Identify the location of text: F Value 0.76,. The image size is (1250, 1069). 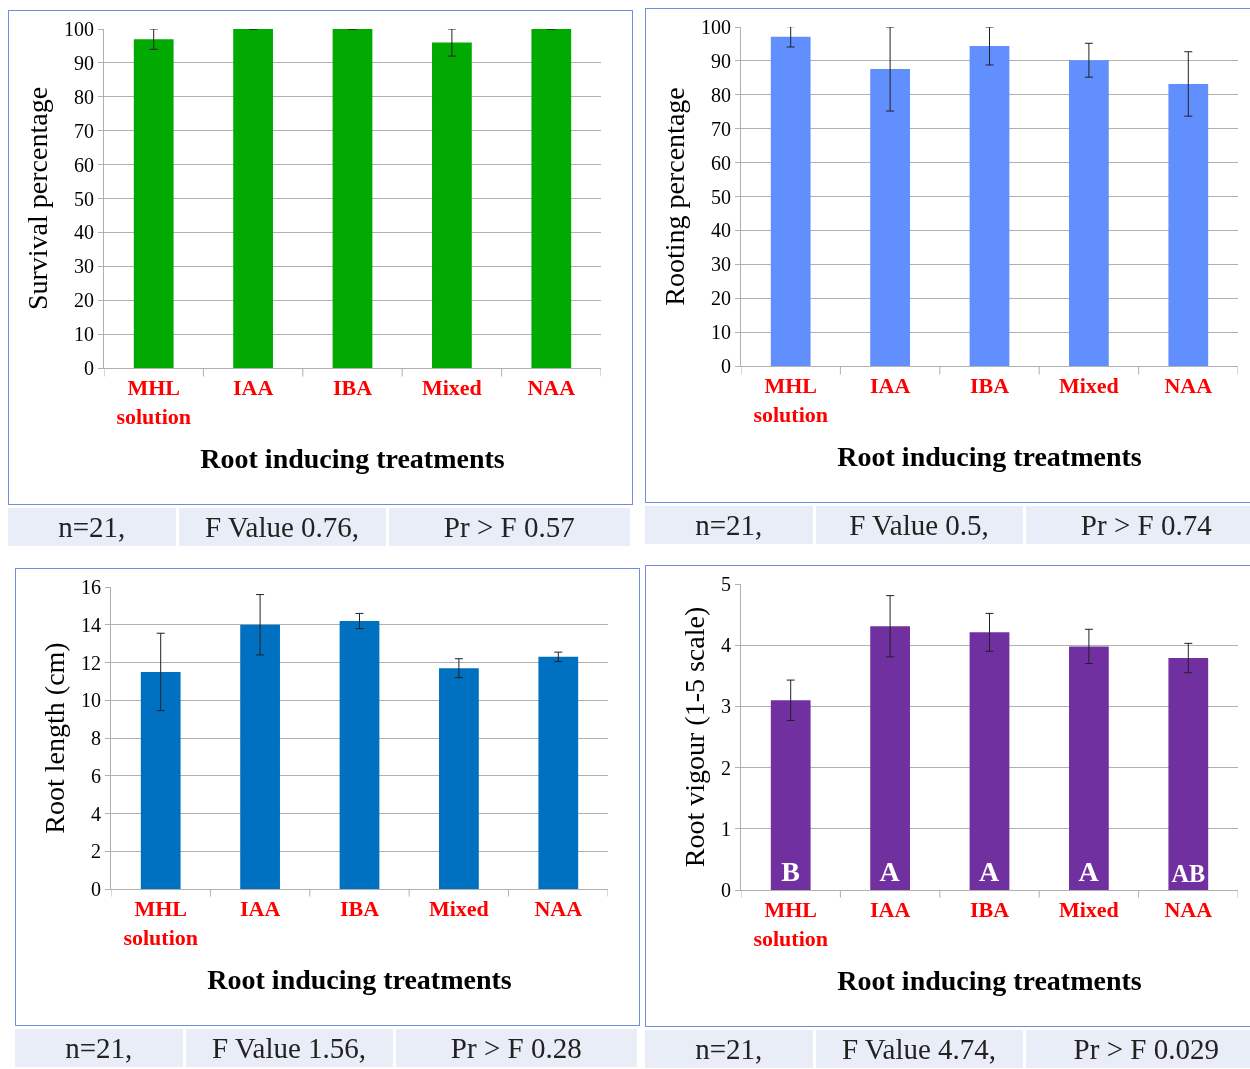
(282, 527).